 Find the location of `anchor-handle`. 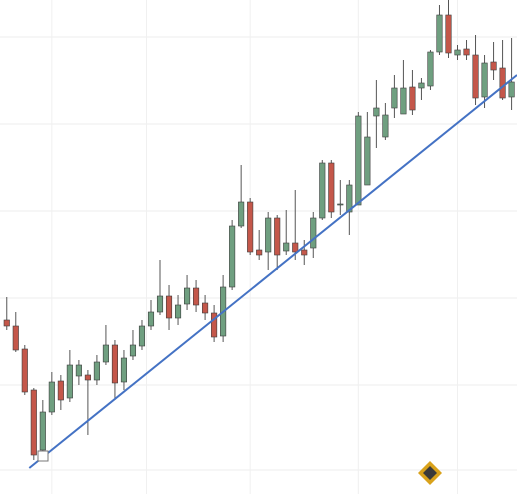

anchor-handle is located at coordinates (43, 456).